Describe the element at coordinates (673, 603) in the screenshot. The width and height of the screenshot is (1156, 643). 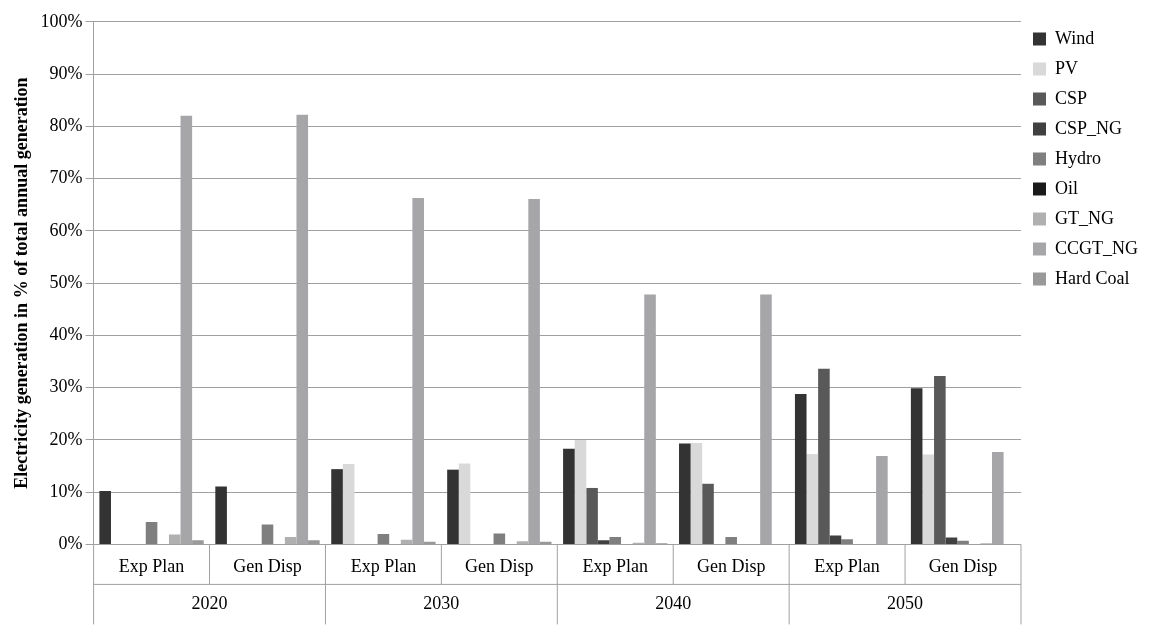
I see `text: 2040` at that location.